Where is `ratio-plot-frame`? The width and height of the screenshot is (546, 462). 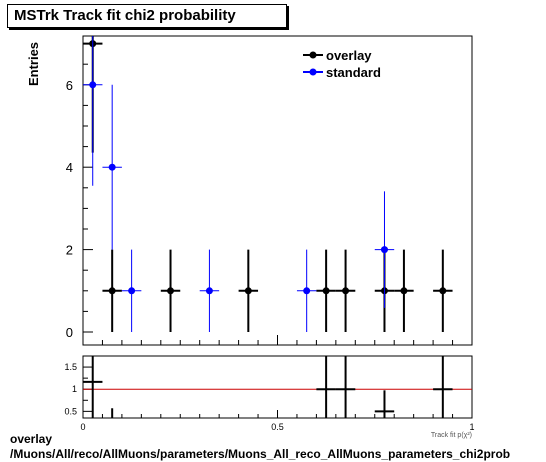
ratio-plot-frame is located at coordinates (277, 387).